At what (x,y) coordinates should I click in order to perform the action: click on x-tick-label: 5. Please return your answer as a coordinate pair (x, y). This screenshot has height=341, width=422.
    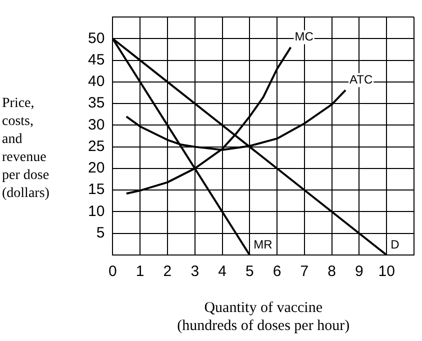
    Looking at the image, I should click on (249, 271).